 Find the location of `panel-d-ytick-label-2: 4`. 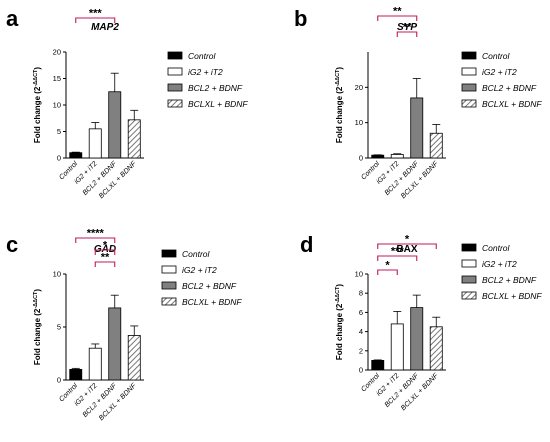

panel-d-ytick-label-2: 4 is located at coordinates (361, 331).